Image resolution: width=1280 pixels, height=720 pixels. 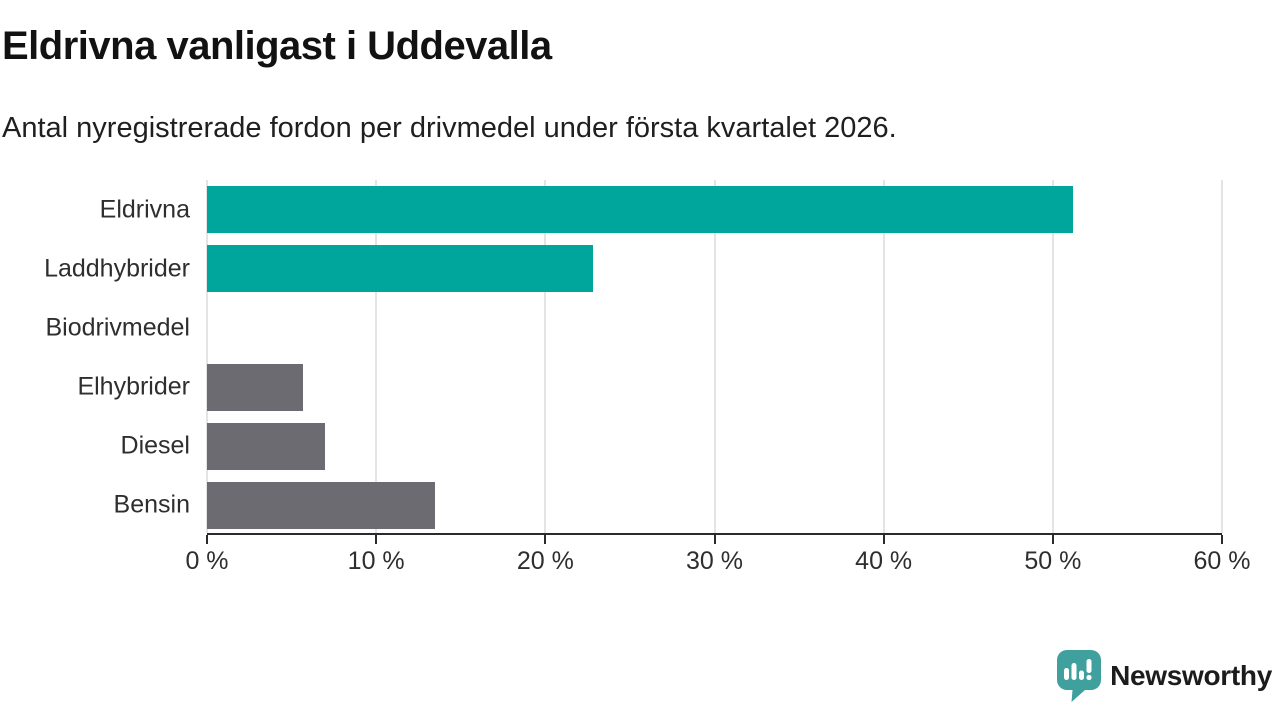 I want to click on brand-name: Newsworthy, so click(x=1191, y=675).